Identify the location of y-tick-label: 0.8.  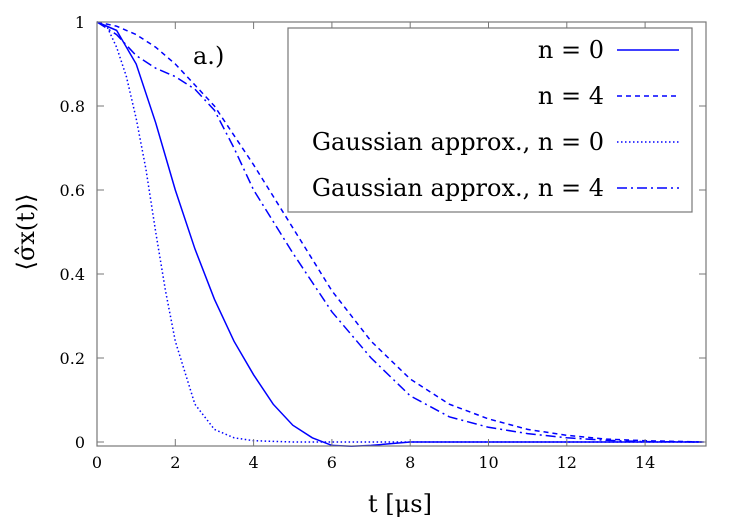
(72, 106).